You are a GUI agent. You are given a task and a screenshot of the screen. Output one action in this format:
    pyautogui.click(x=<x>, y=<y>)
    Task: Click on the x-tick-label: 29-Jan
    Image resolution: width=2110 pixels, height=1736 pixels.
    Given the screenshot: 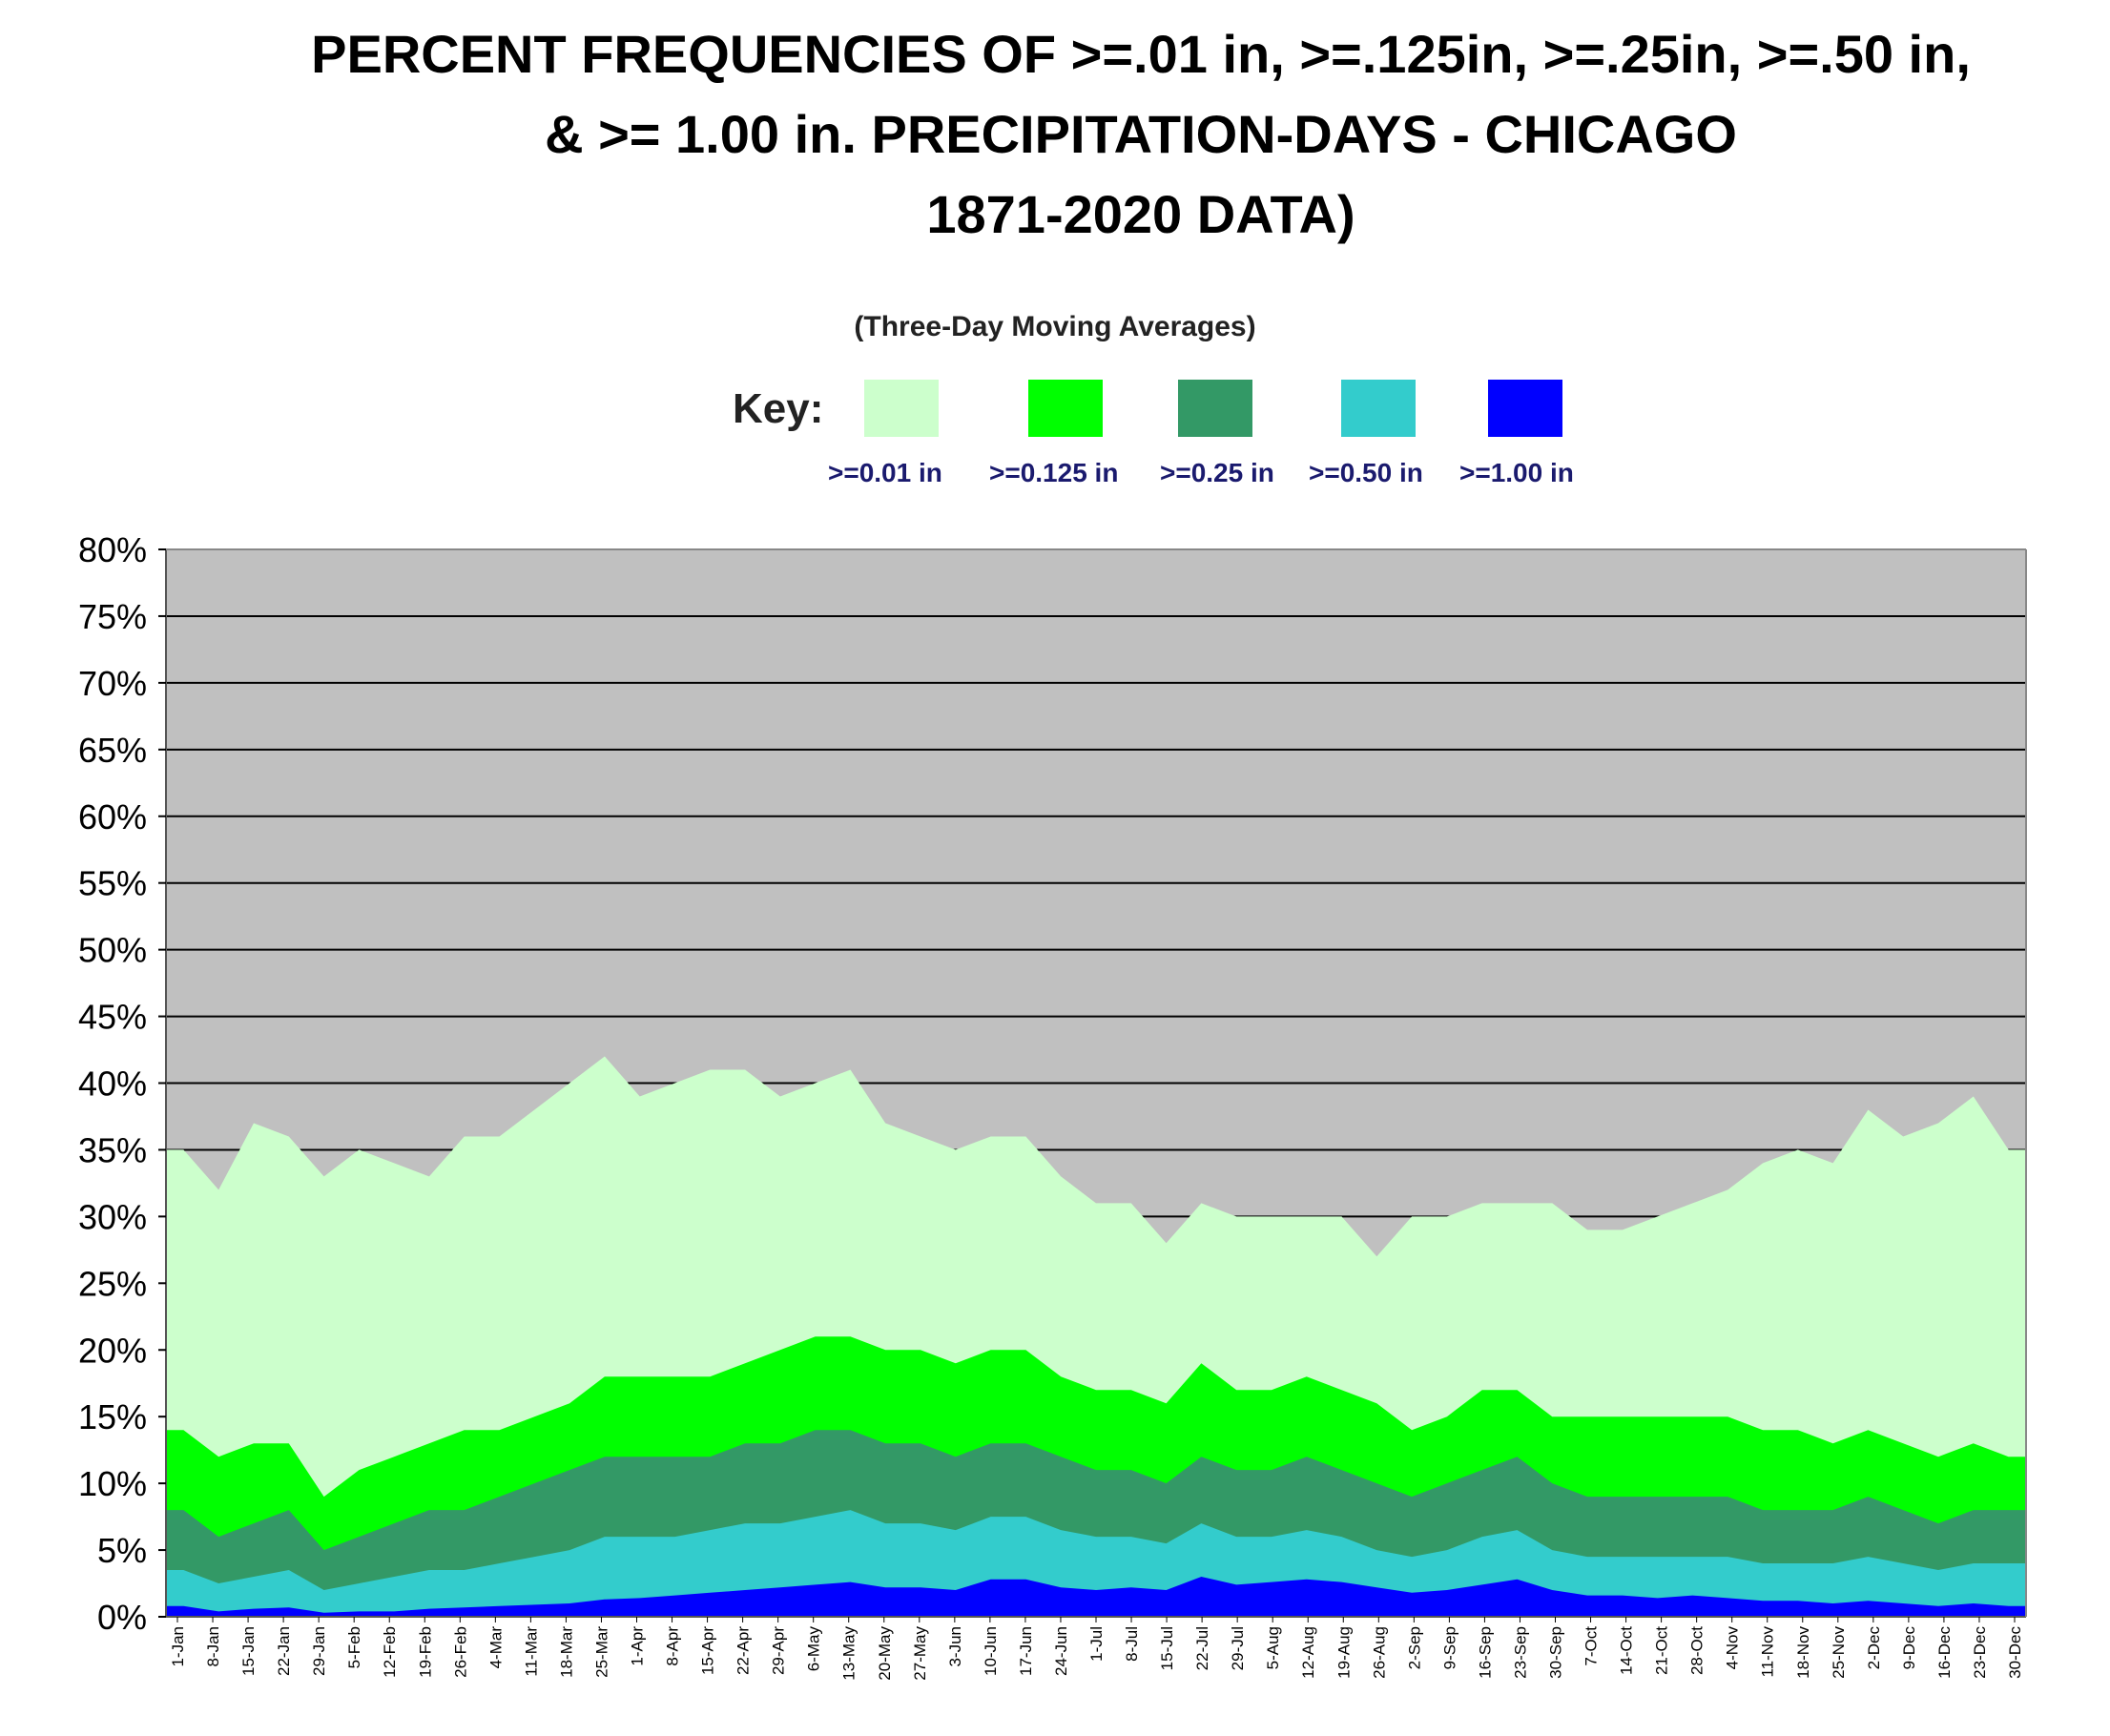 What is the action you would take?
    pyautogui.click(x=319, y=1651)
    